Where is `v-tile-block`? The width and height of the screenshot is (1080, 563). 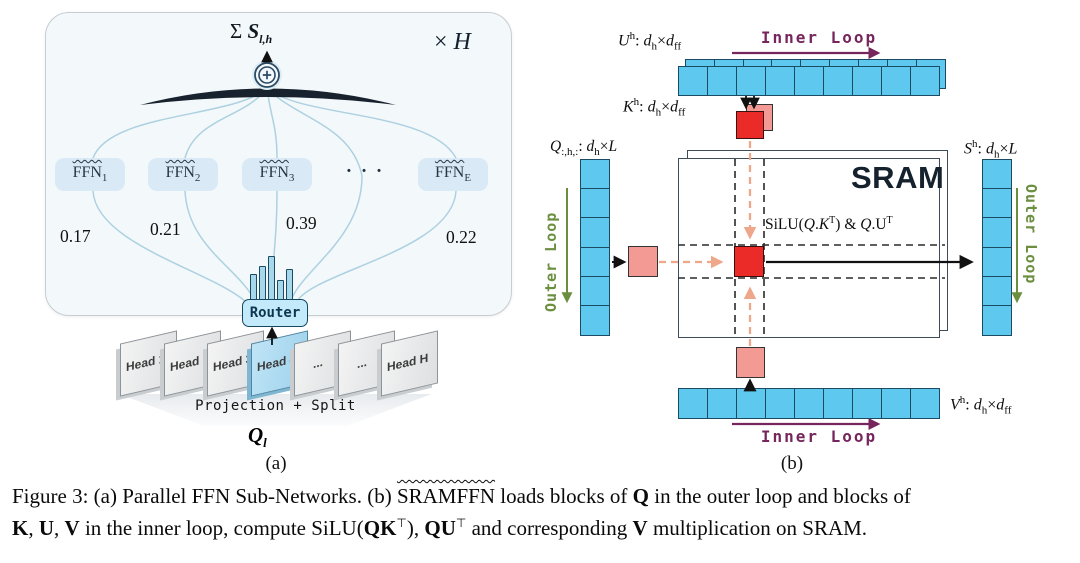 v-tile-block is located at coordinates (750, 362).